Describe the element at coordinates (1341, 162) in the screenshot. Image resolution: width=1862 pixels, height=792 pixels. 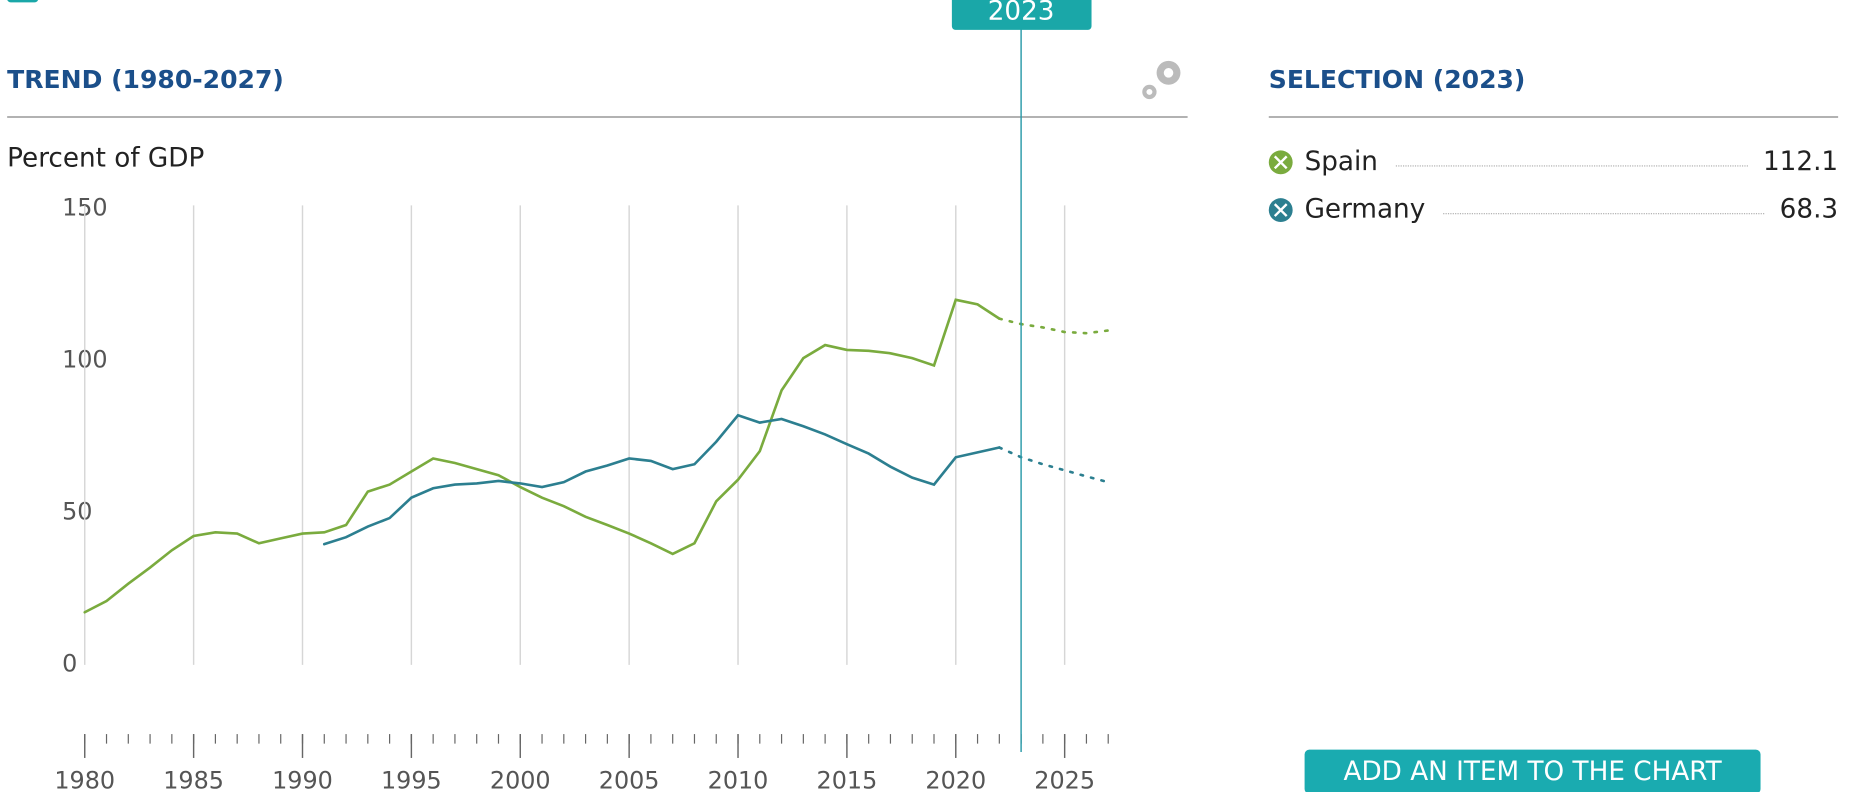
I see `legend-name: Spain` at that location.